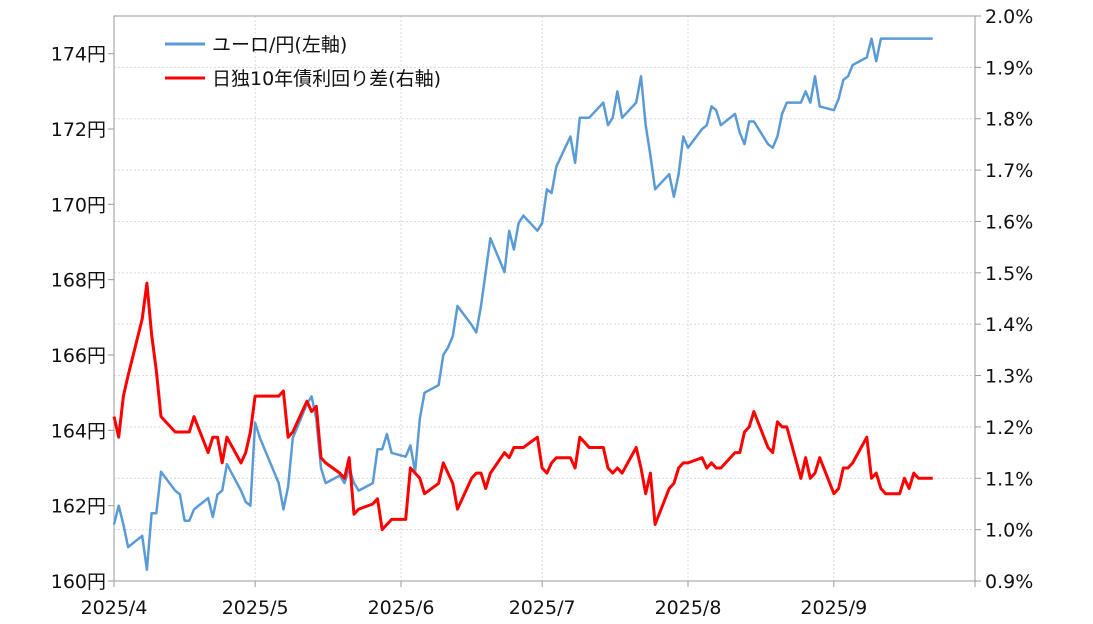  What do you see at coordinates (326, 79) in the screenshot?
I see `legend-label: 日独10年債利回り差(右軸)` at bounding box center [326, 79].